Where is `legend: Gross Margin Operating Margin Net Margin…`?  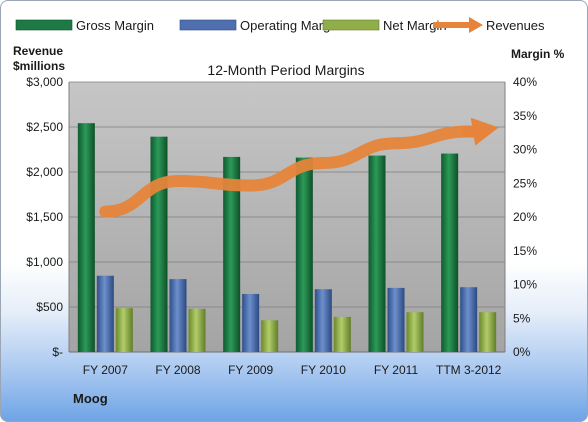
legend: Gross Margin Operating Margin Net Margin… is located at coordinates (280, 25).